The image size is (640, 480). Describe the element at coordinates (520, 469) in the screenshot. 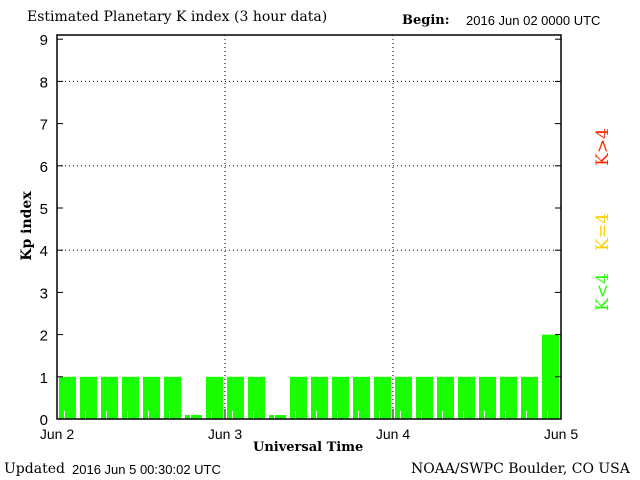

I see `source-credit: NOAA/SWPC Boulder, CO USA` at that location.